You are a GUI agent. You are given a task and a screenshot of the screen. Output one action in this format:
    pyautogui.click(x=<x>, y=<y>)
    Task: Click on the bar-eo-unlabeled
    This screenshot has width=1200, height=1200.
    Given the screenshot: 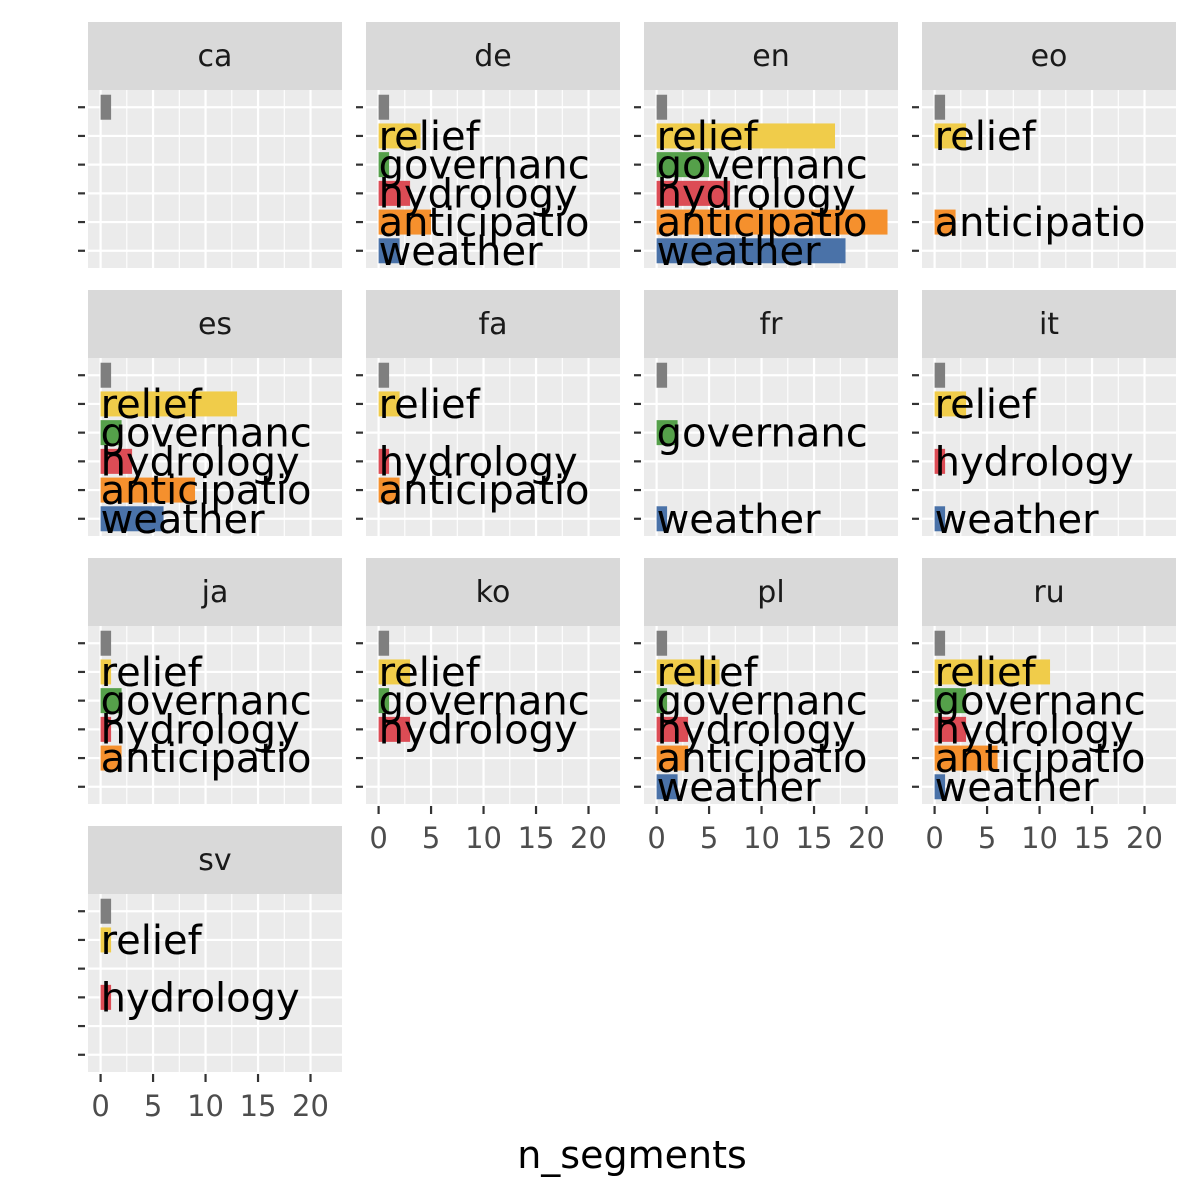 What is the action you would take?
    pyautogui.click(x=940, y=107)
    